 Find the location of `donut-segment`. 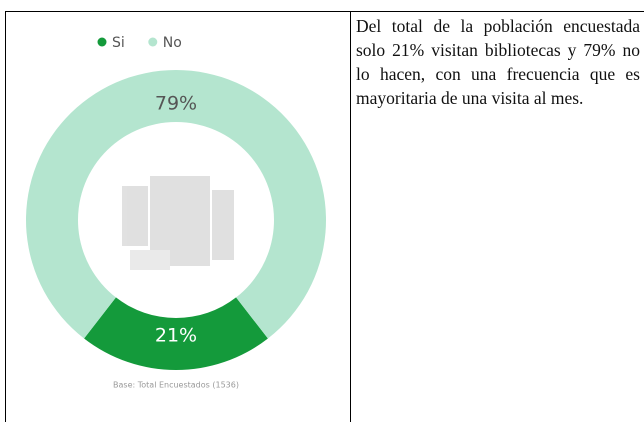

donut-segment is located at coordinates (176, 334).